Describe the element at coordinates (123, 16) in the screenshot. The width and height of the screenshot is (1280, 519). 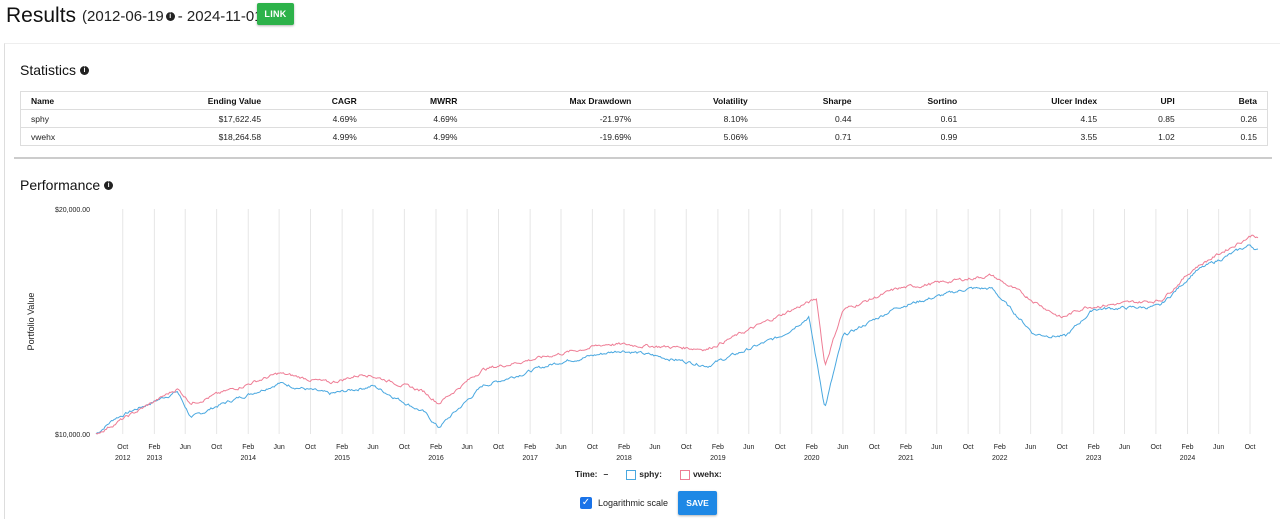
I see `range-start: (2012-06-19` at that location.